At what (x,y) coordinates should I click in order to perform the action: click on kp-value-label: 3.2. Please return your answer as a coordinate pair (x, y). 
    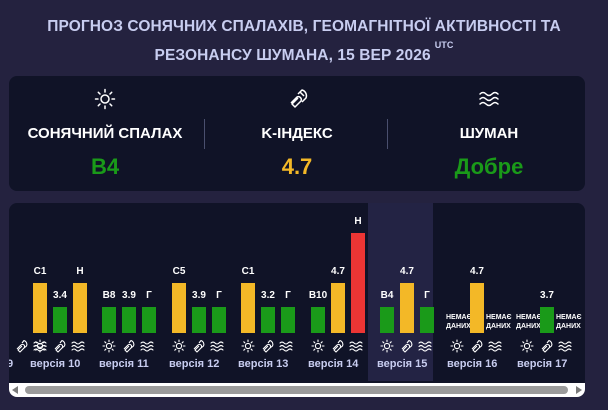
    Looking at the image, I should click on (268, 295).